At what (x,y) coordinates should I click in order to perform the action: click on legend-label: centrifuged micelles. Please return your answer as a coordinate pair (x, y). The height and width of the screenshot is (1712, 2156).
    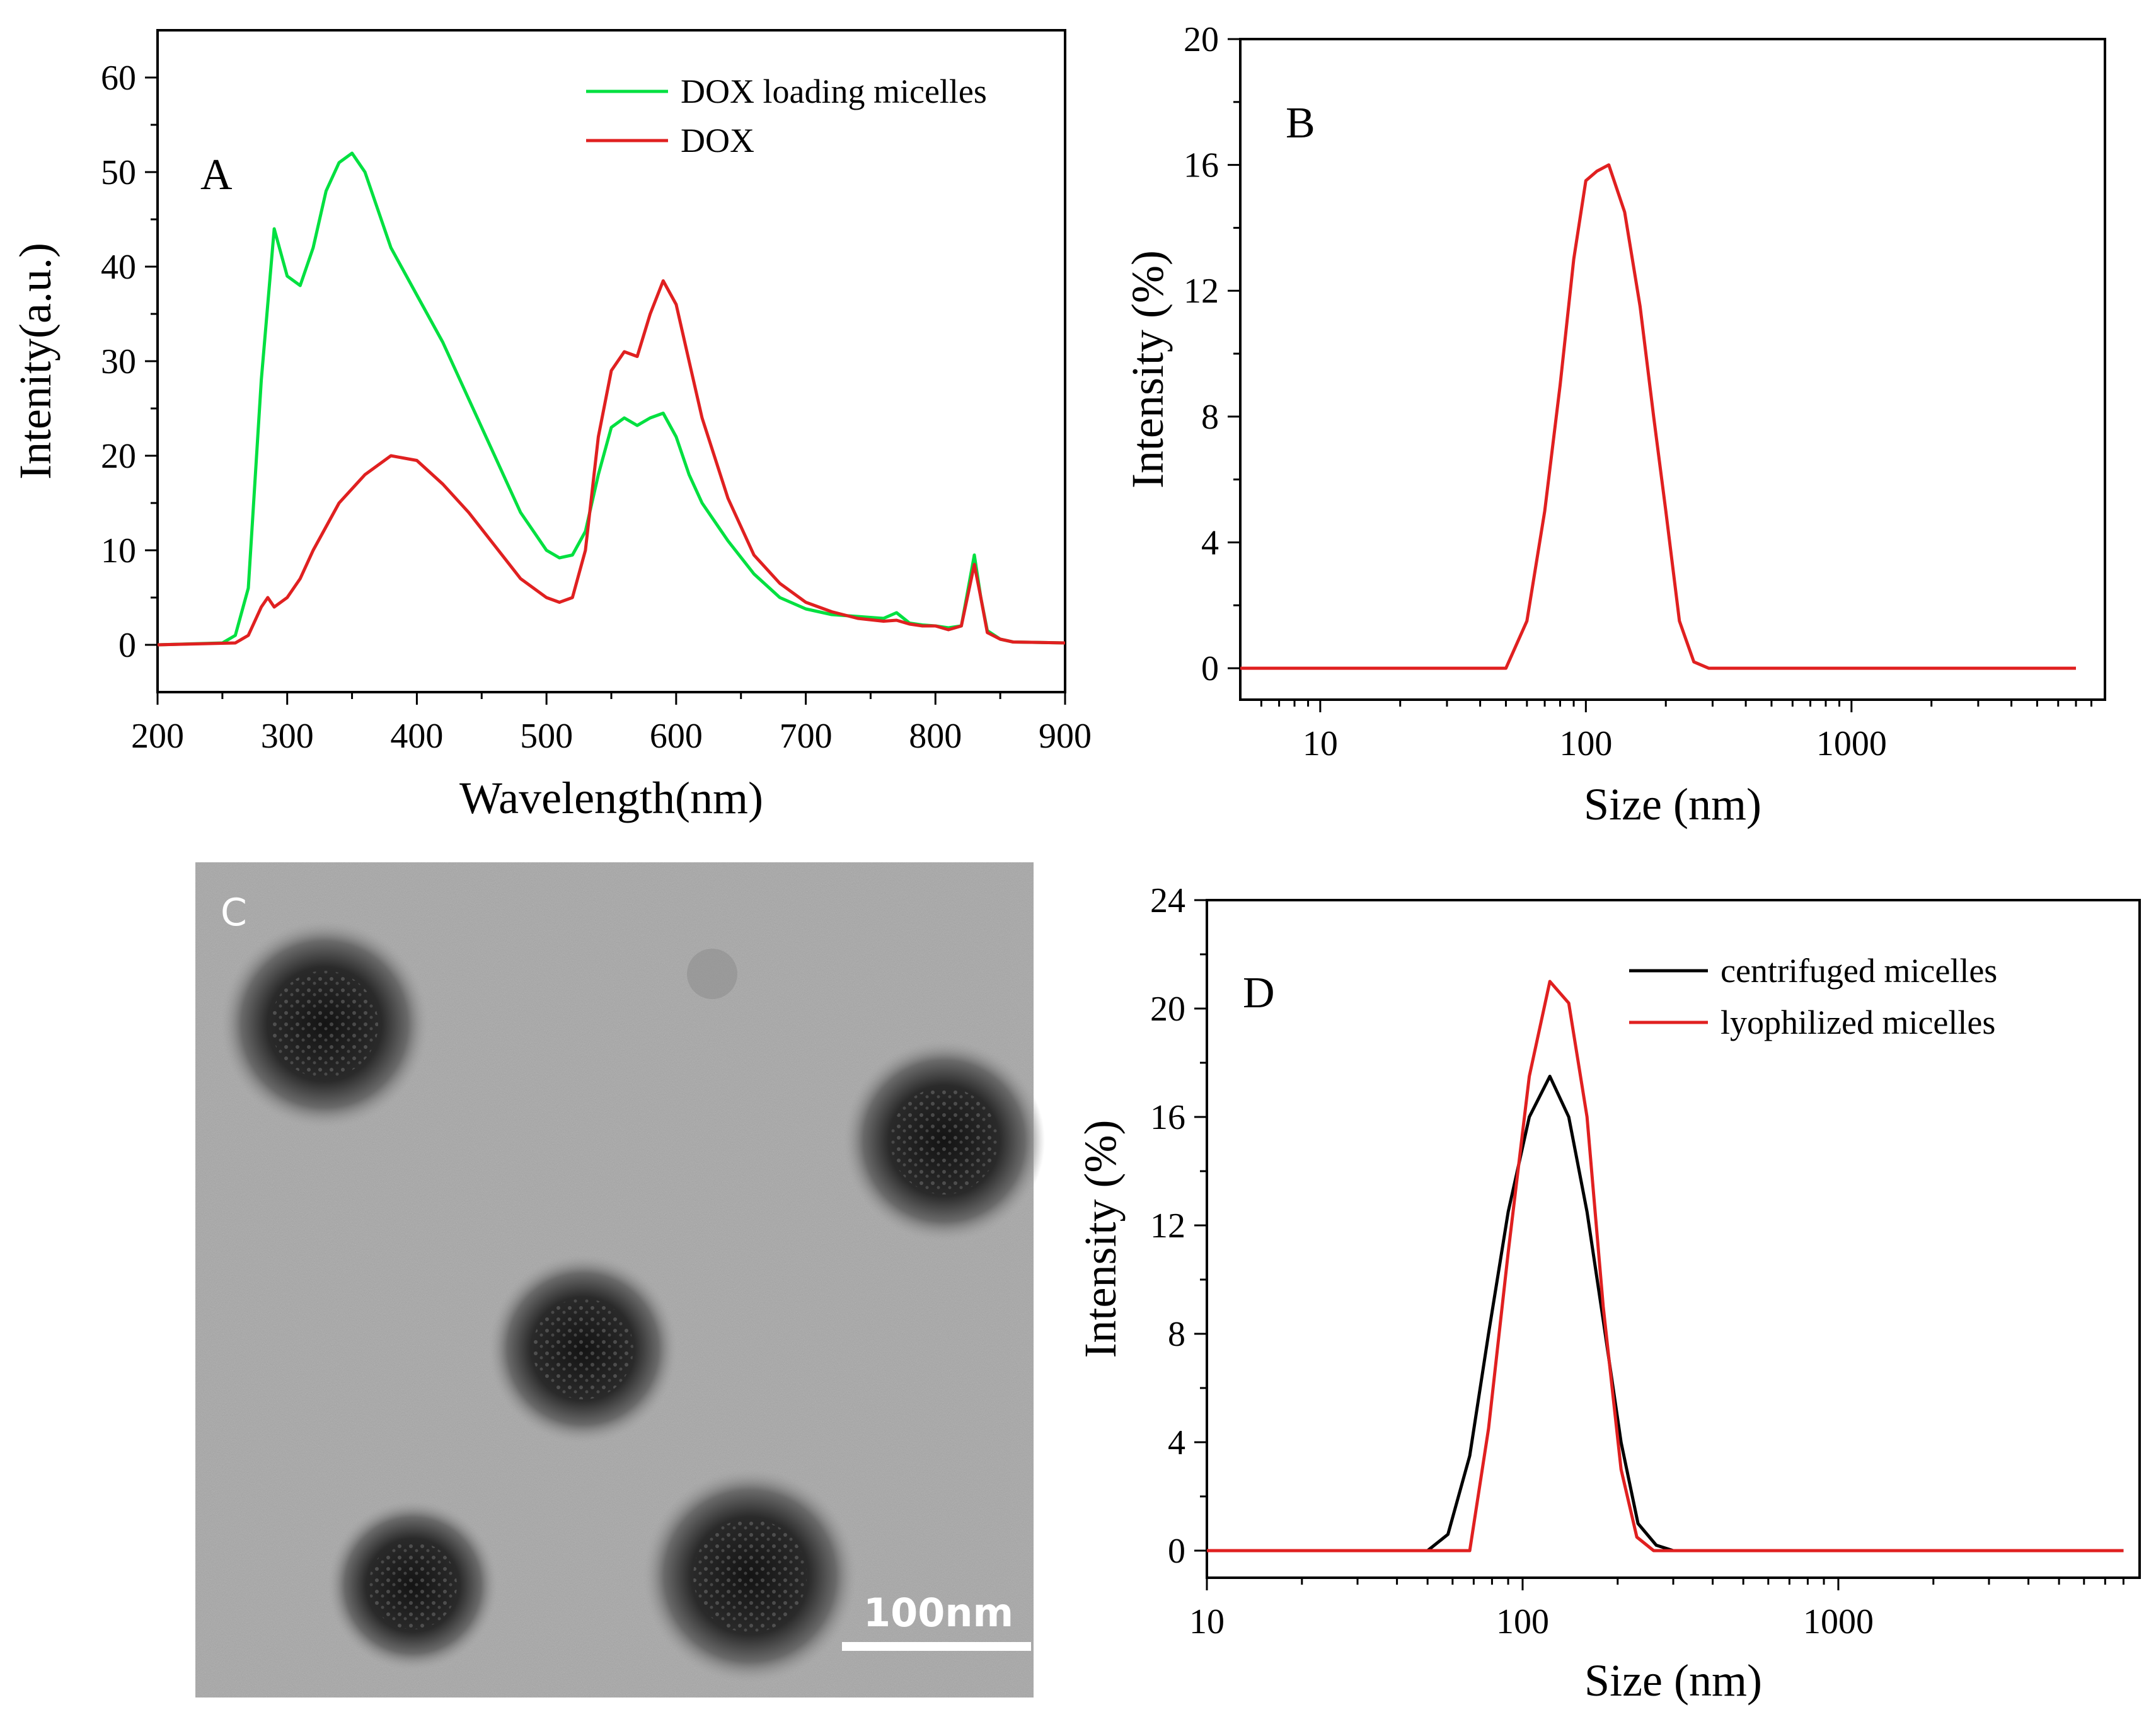
    Looking at the image, I should click on (1859, 971).